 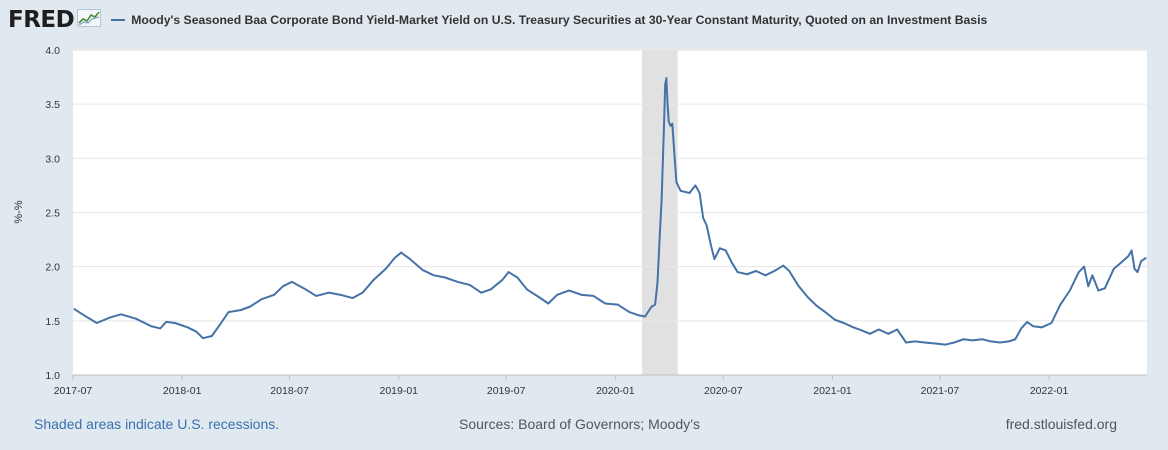 I want to click on fred-url-link: fred.stlouisfed.org, so click(x=1061, y=424).